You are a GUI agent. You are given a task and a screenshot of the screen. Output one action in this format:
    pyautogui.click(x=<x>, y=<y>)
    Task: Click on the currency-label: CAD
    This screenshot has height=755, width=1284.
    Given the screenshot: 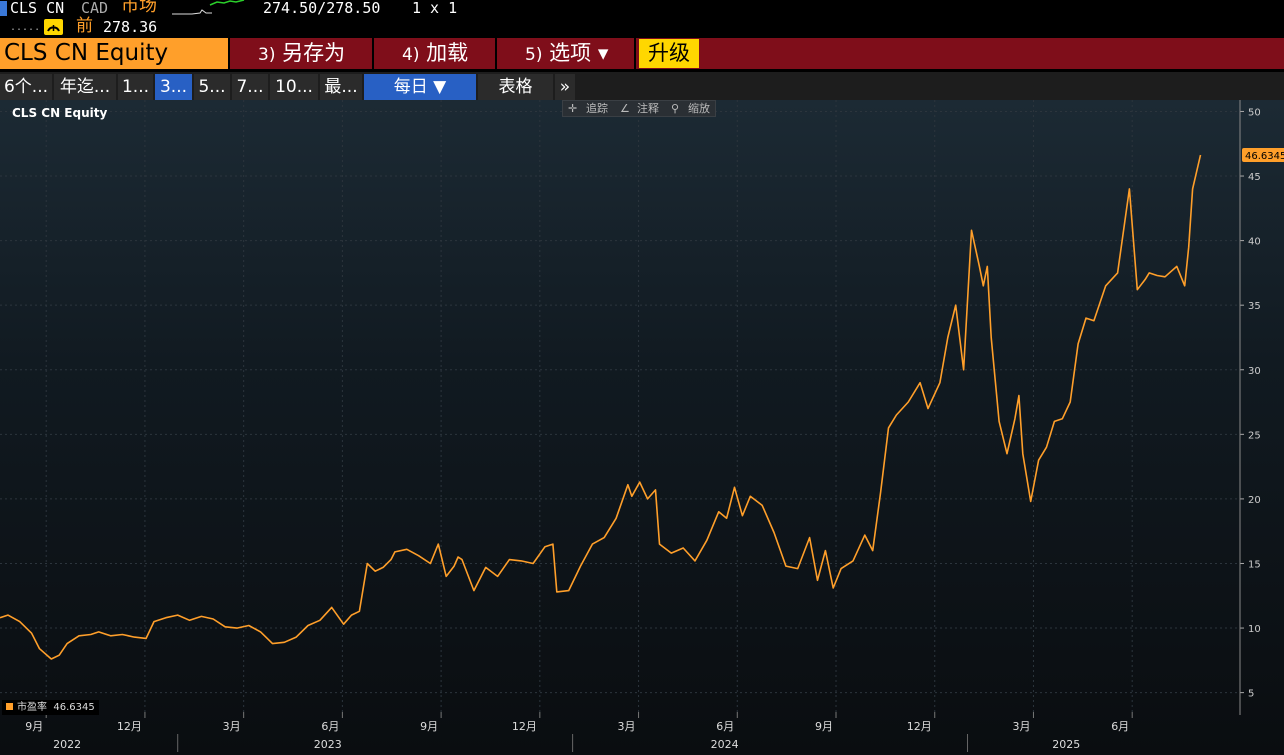 What is the action you would take?
    pyautogui.click(x=95, y=8)
    